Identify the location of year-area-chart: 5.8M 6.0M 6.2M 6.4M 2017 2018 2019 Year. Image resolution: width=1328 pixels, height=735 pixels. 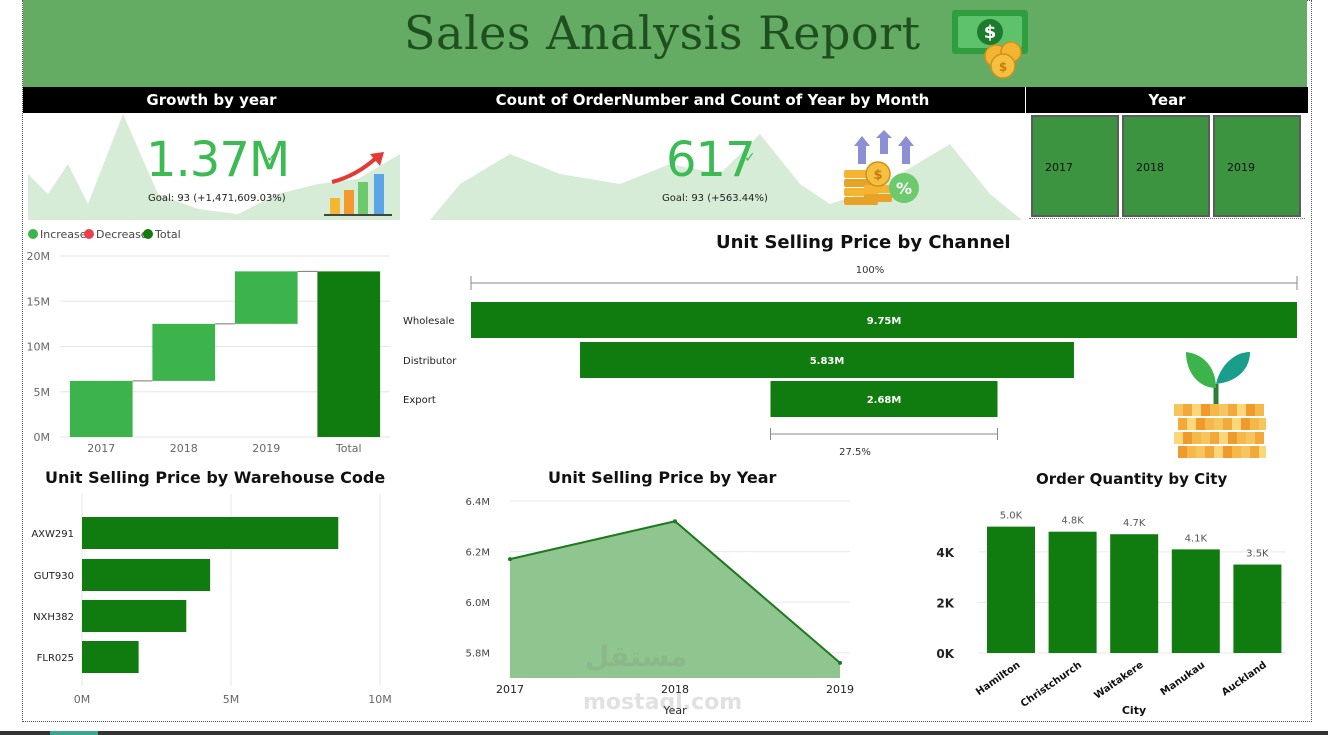
(659, 607).